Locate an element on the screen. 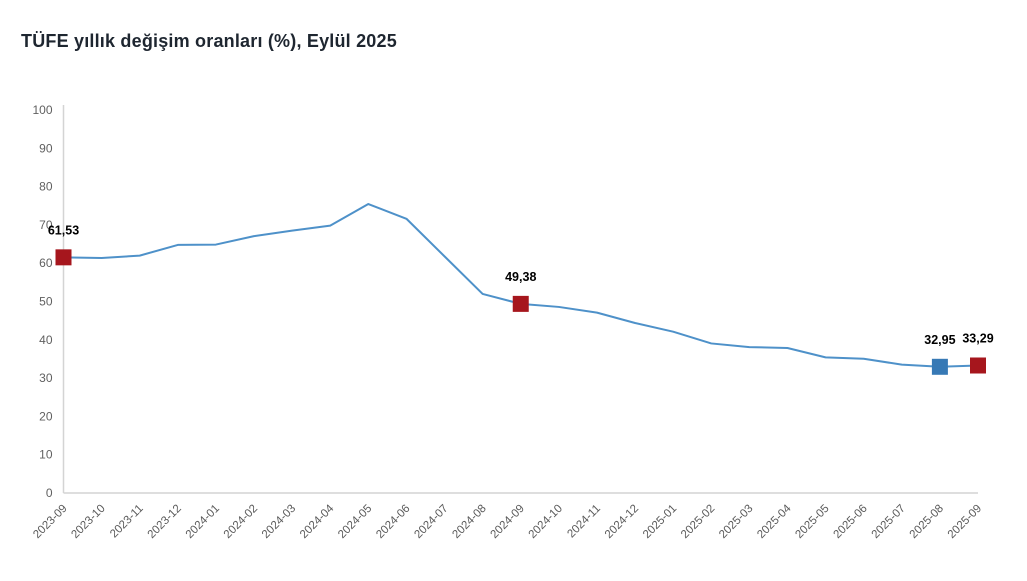 This screenshot has width=1027, height=581. x-tick-label: 2025-01 is located at coordinates (660, 522).